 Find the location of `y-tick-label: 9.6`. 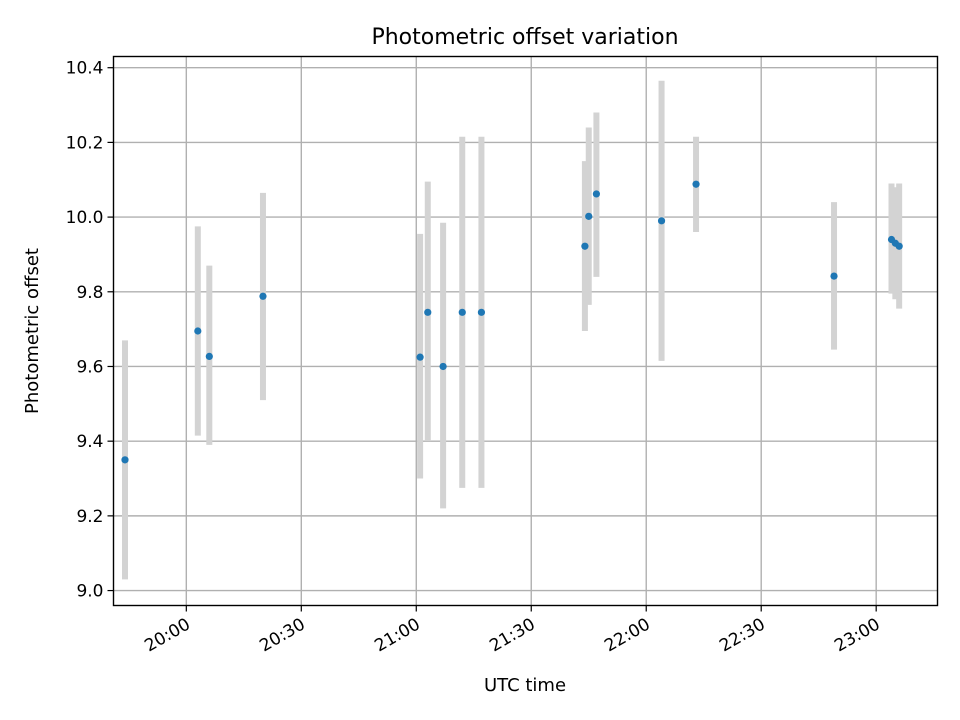

y-tick-label: 9.6 is located at coordinates (89, 367).